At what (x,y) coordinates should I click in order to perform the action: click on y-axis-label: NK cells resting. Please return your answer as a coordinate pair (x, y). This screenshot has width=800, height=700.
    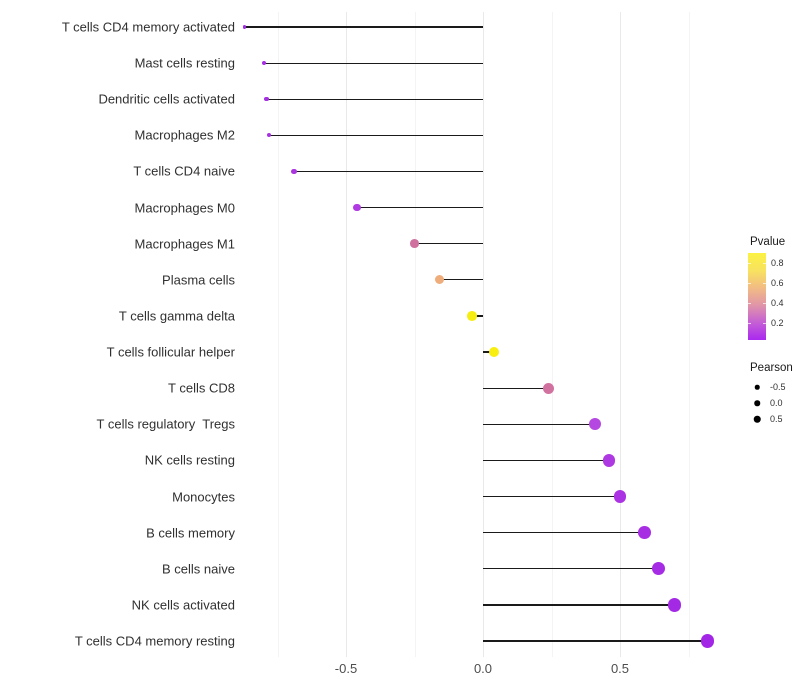
    Looking at the image, I should click on (189, 460).